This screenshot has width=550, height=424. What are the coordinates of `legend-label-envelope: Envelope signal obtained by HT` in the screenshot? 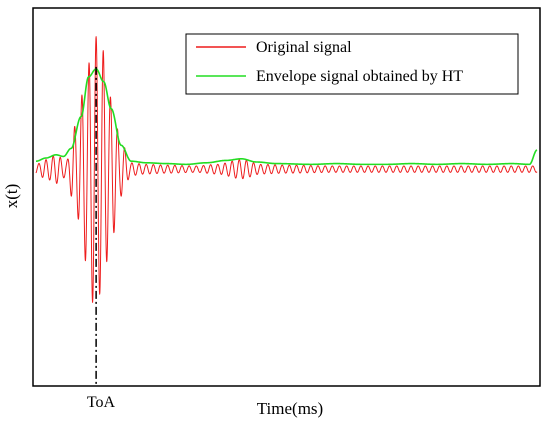 It's located at (359, 76).